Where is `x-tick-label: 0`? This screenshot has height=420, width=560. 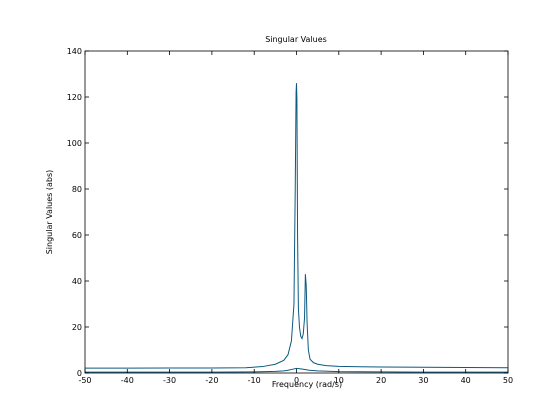
x-tick-label: 0 is located at coordinates (296, 380).